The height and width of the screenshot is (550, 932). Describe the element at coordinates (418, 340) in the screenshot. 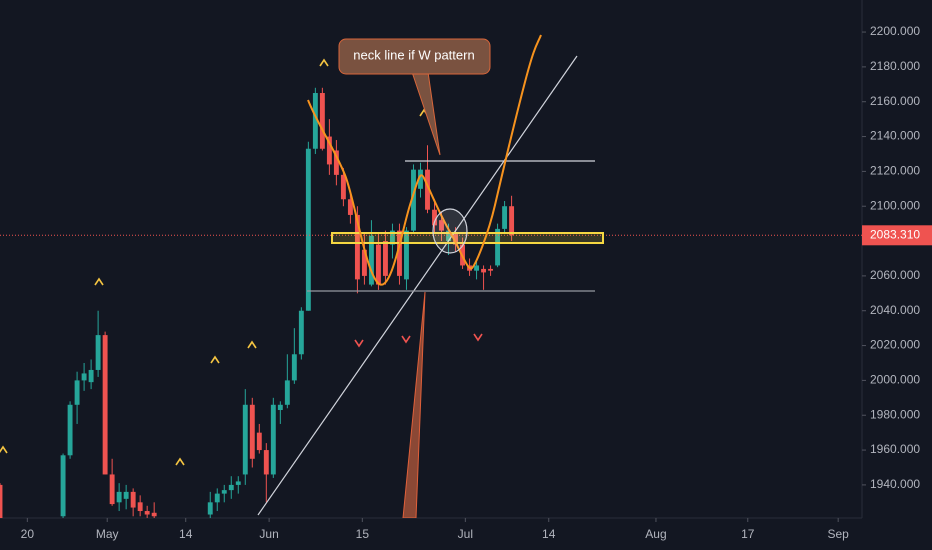

I see `down-markers` at that location.